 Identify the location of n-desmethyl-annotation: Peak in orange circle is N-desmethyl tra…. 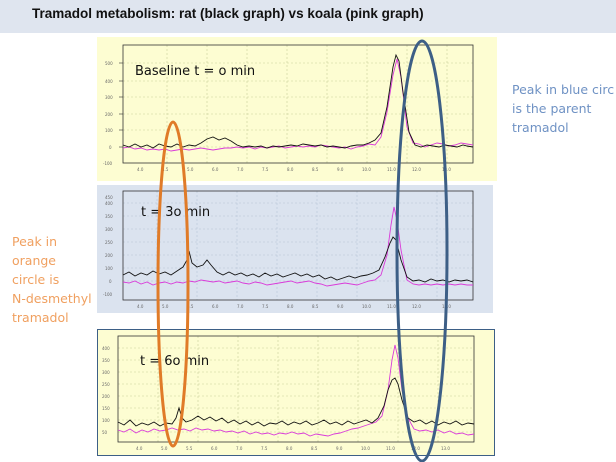
(52, 279).